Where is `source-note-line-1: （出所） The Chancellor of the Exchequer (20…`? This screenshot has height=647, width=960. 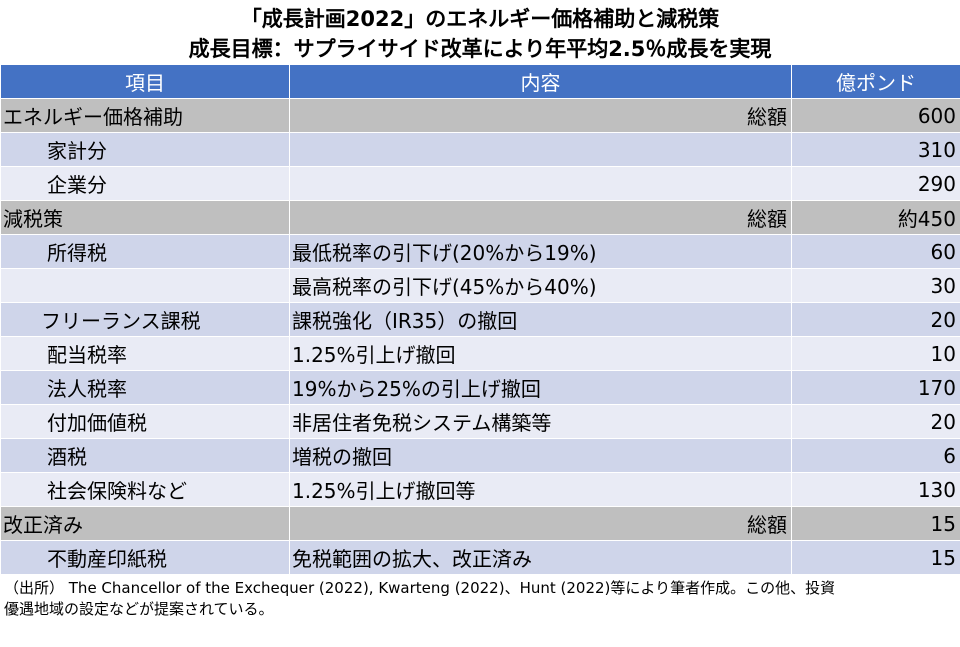
source-note-line-1: （出所） The Chancellor of the Exchequer (20… is located at coordinates (482, 588).